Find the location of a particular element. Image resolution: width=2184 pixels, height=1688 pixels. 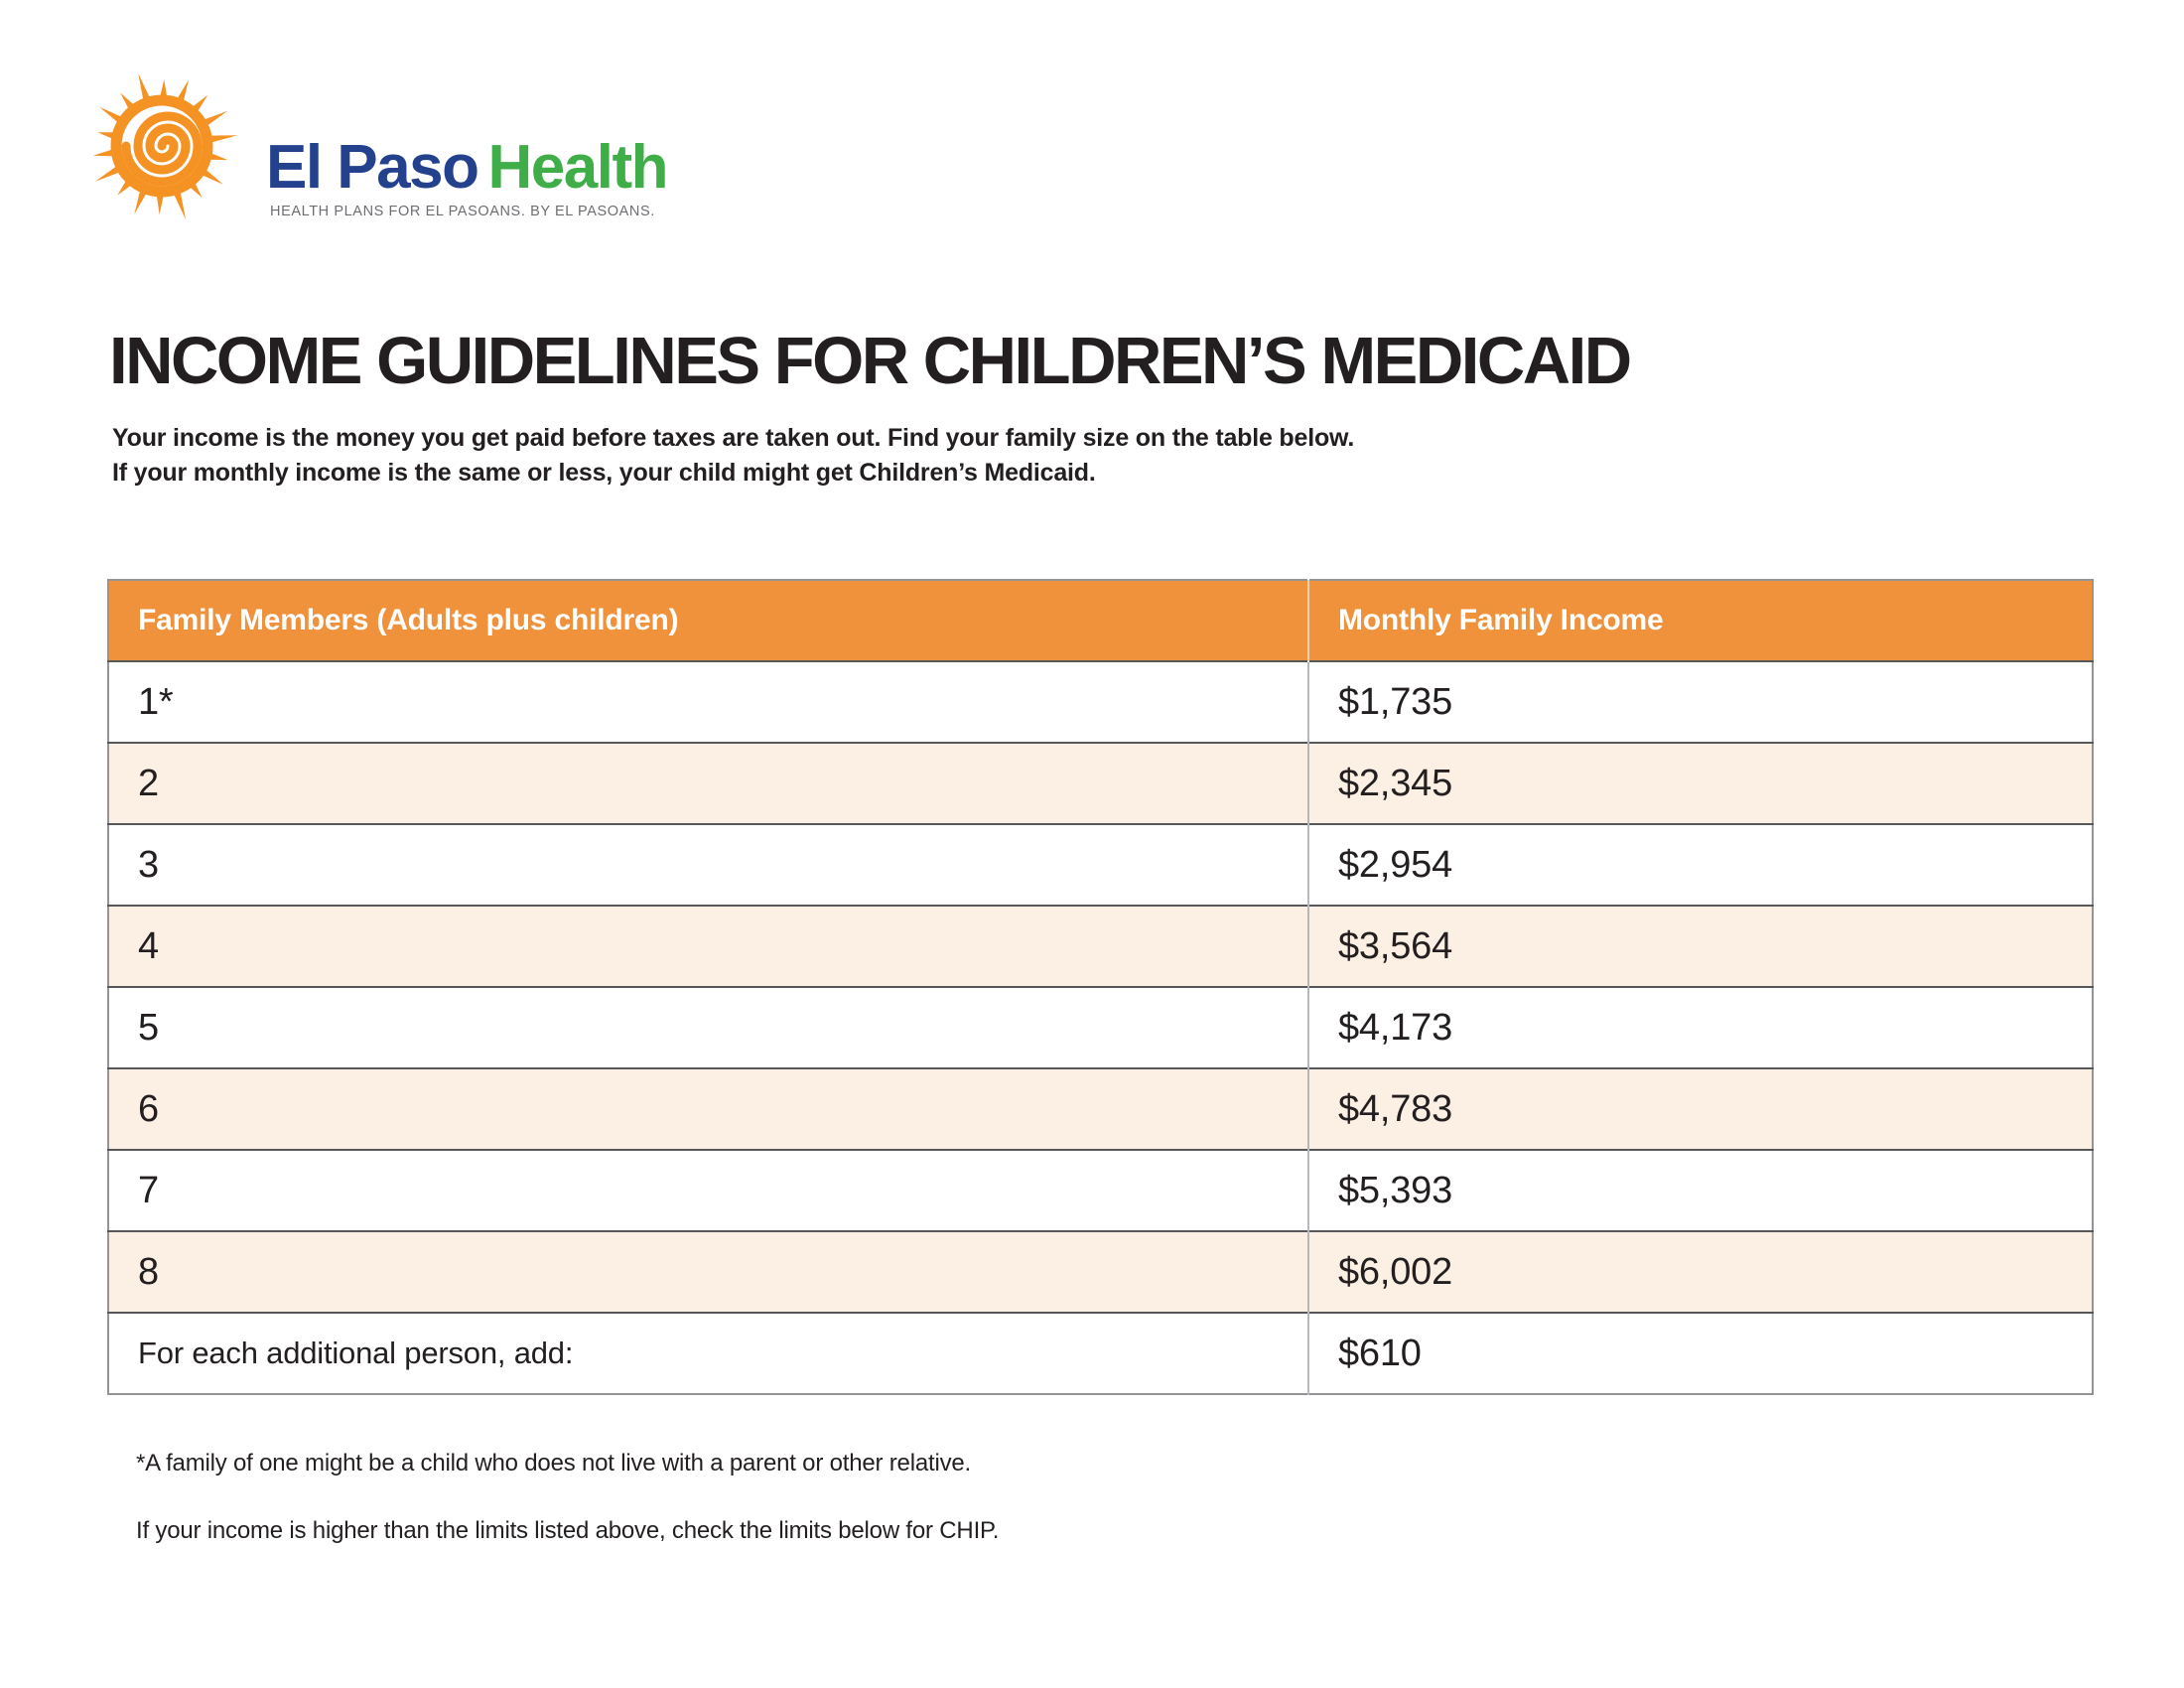

cell-members: 6 is located at coordinates (148, 1108).